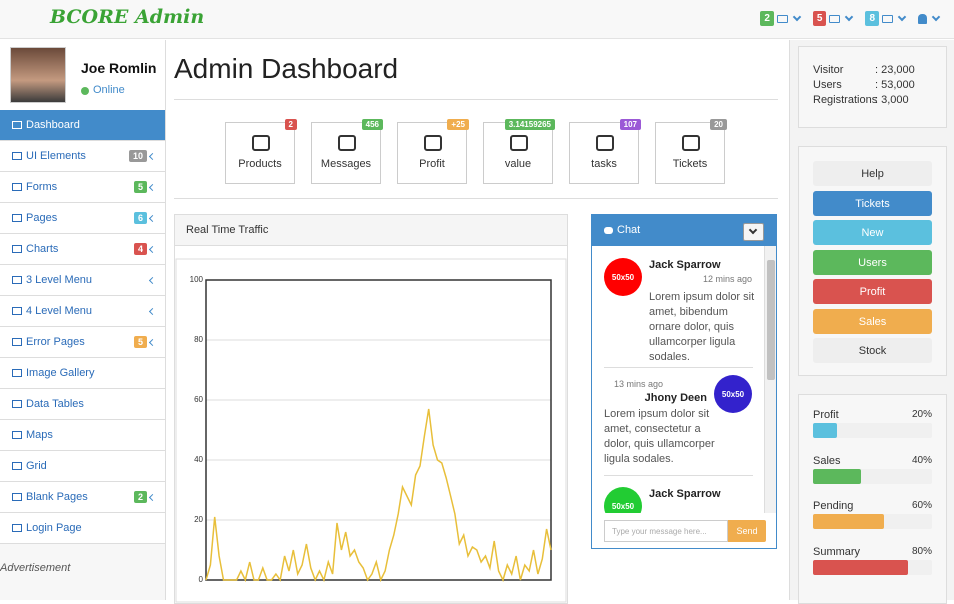 Image resolution: width=954 pixels, height=604 pixels. Describe the element at coordinates (59, 311) in the screenshot. I see `menu-label: 4 Level Menu` at that location.